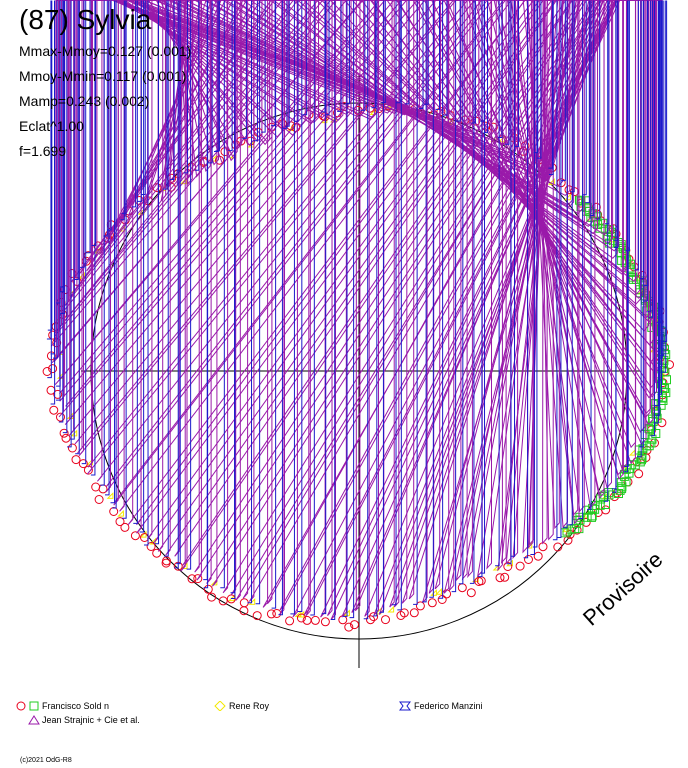 The width and height of the screenshot is (688, 768). Describe the element at coordinates (85, 19) in the screenshot. I see `page-title: (87) Sylvia` at that location.